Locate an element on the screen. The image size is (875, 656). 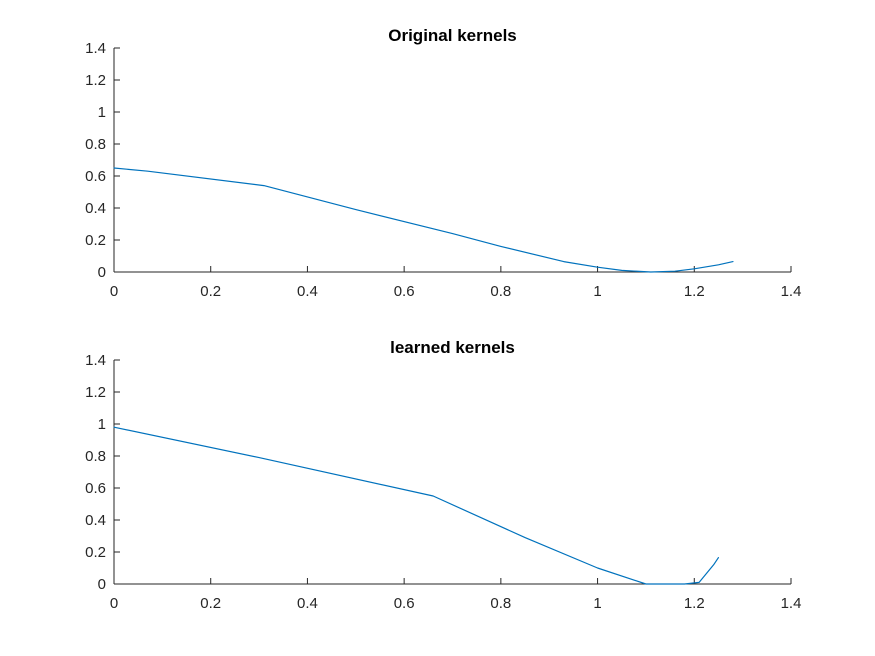
series-line is located at coordinates (423, 220).